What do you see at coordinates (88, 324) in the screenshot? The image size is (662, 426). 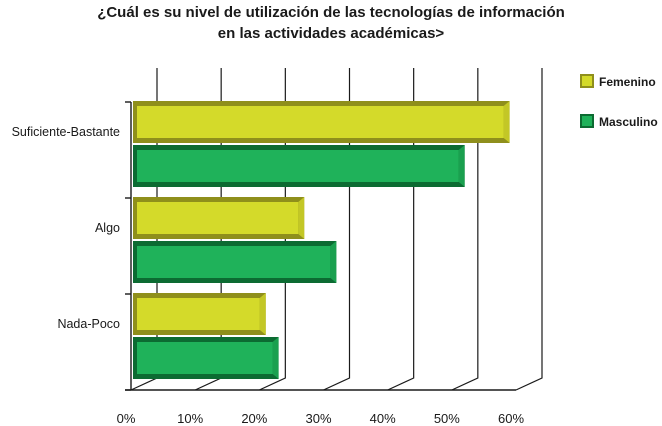 I see `category-label: Nada-Poco` at bounding box center [88, 324].